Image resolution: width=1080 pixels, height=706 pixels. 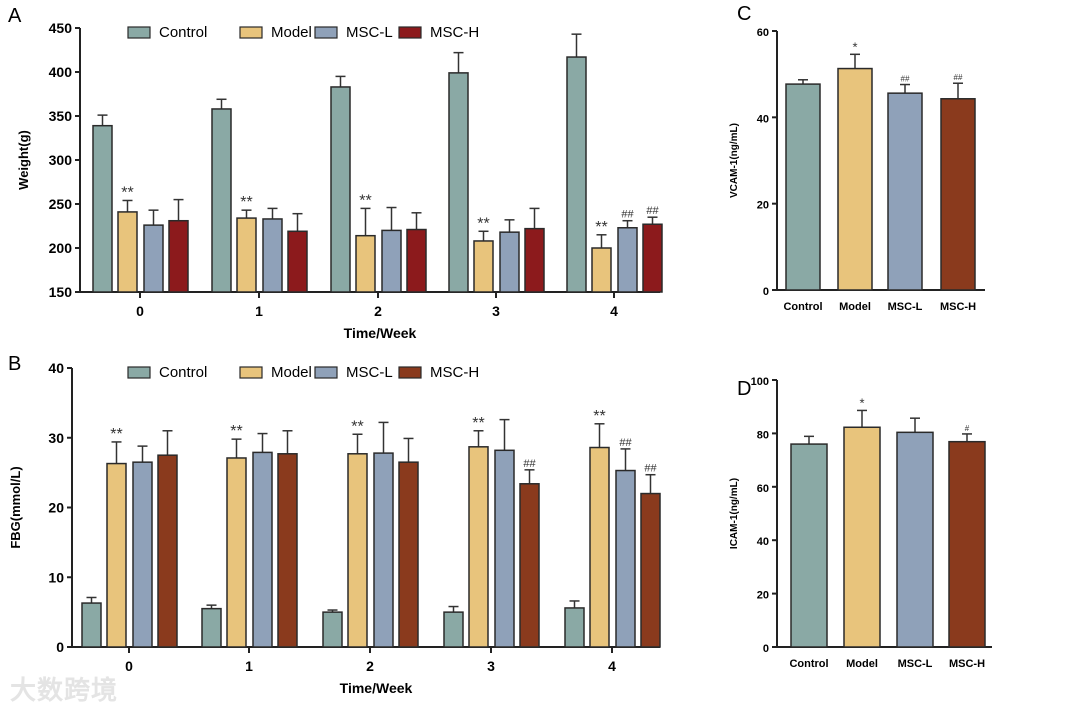 I want to click on x-tick-label-A: 2, so click(x=378, y=311).